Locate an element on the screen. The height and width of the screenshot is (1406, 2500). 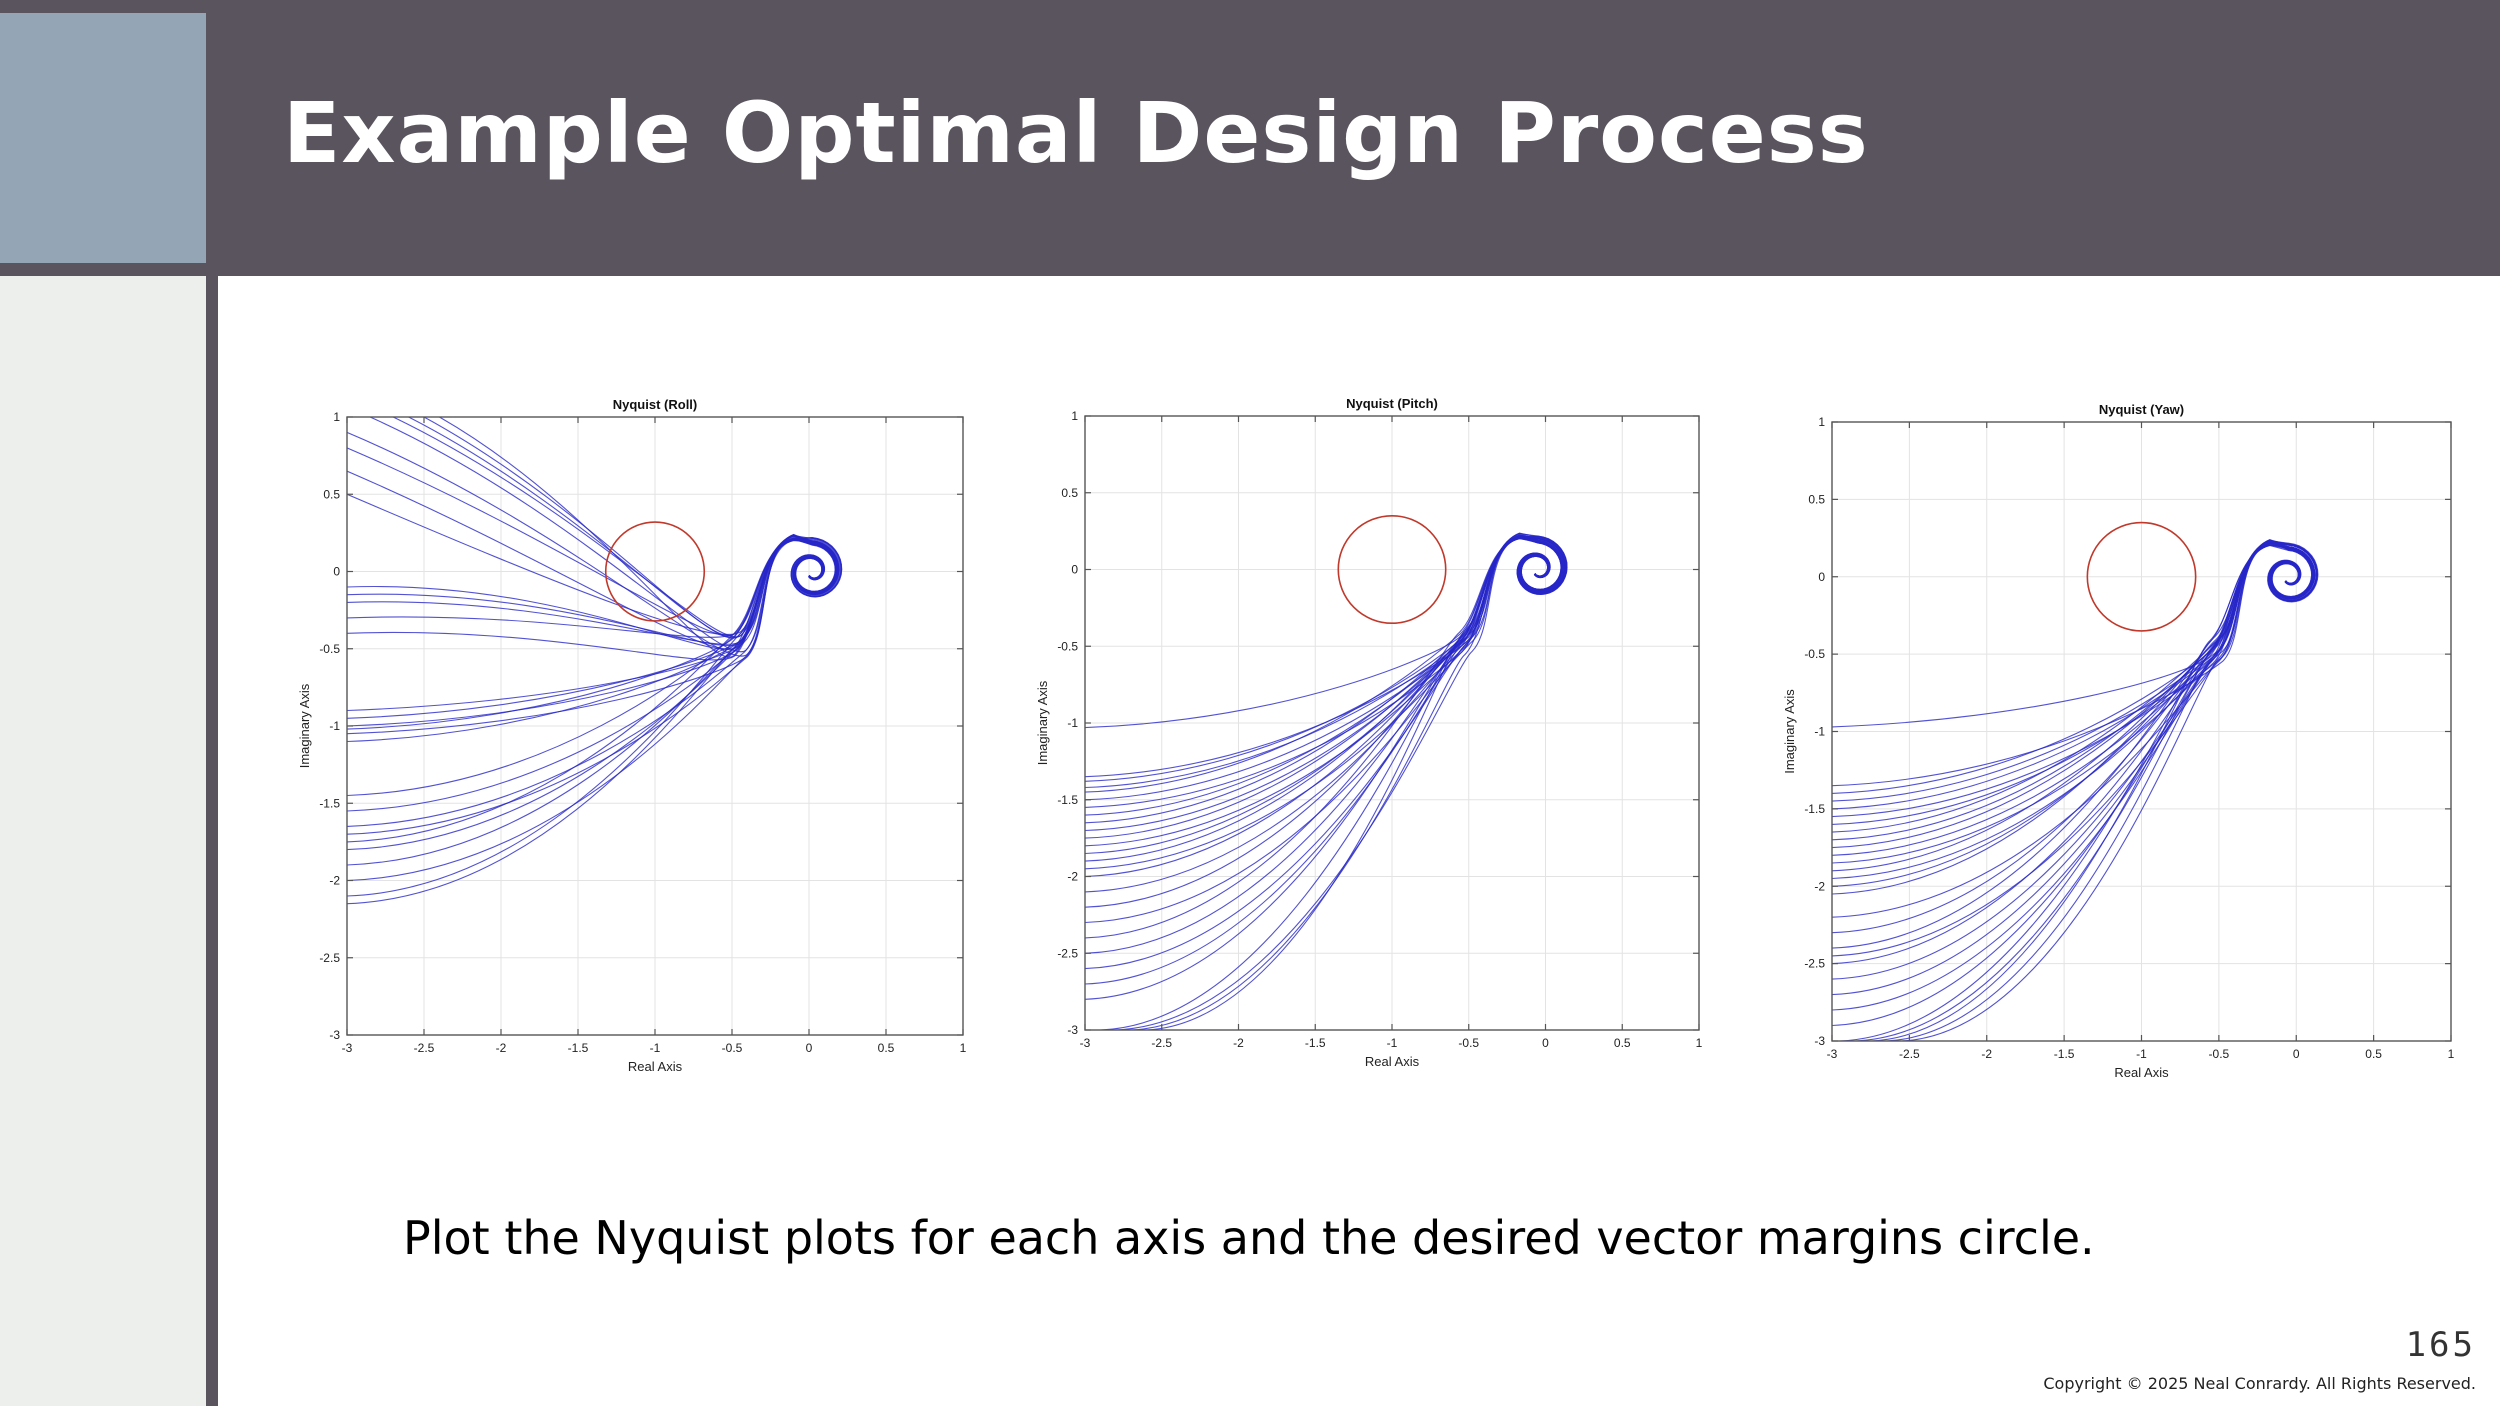
chart-title: Nyquist (Roll) is located at coordinates (655, 404).